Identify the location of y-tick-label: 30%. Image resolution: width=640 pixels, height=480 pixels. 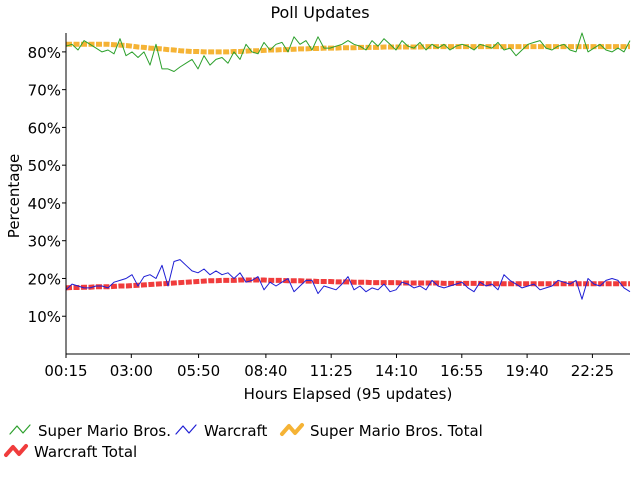
(44, 242).